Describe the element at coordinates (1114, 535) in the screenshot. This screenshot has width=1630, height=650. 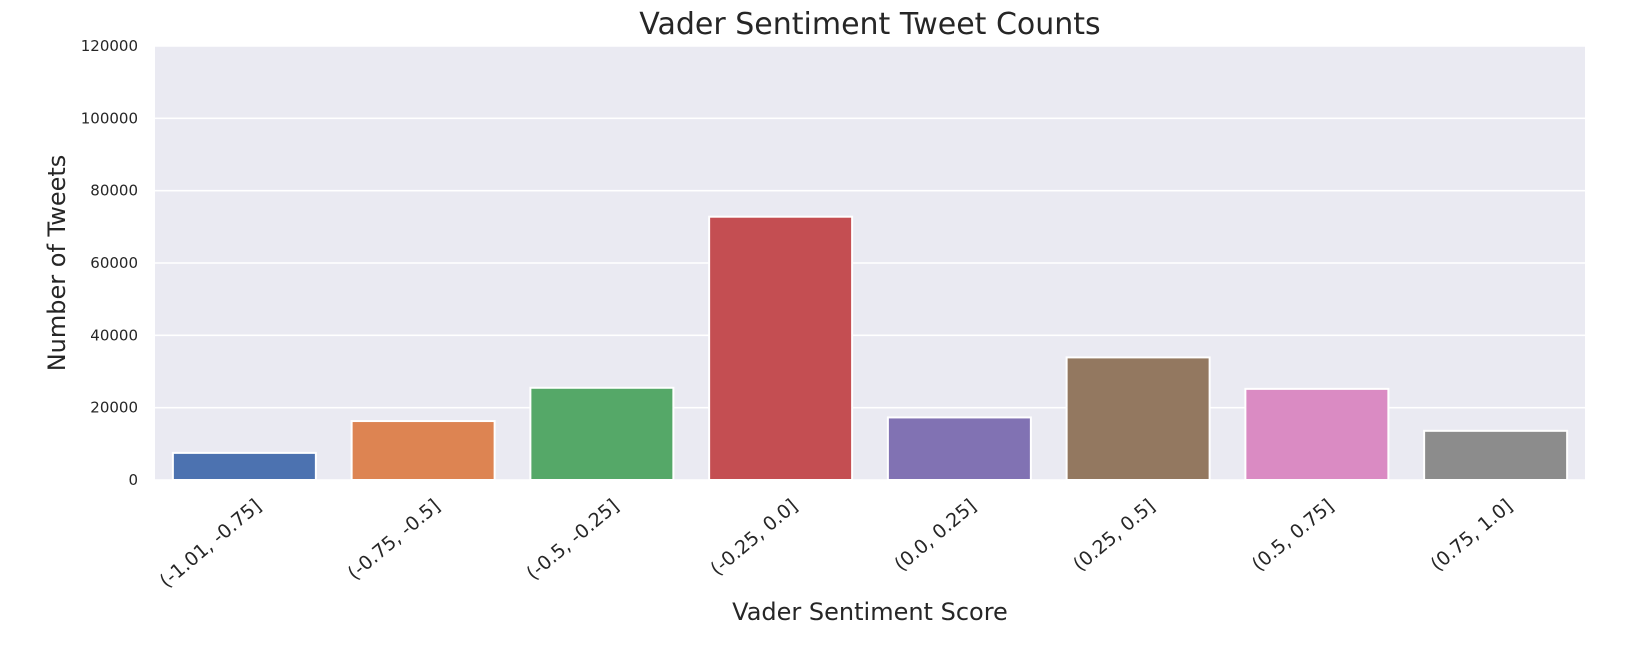
I see `x-tick-label: (0.25, 0.5]` at that location.